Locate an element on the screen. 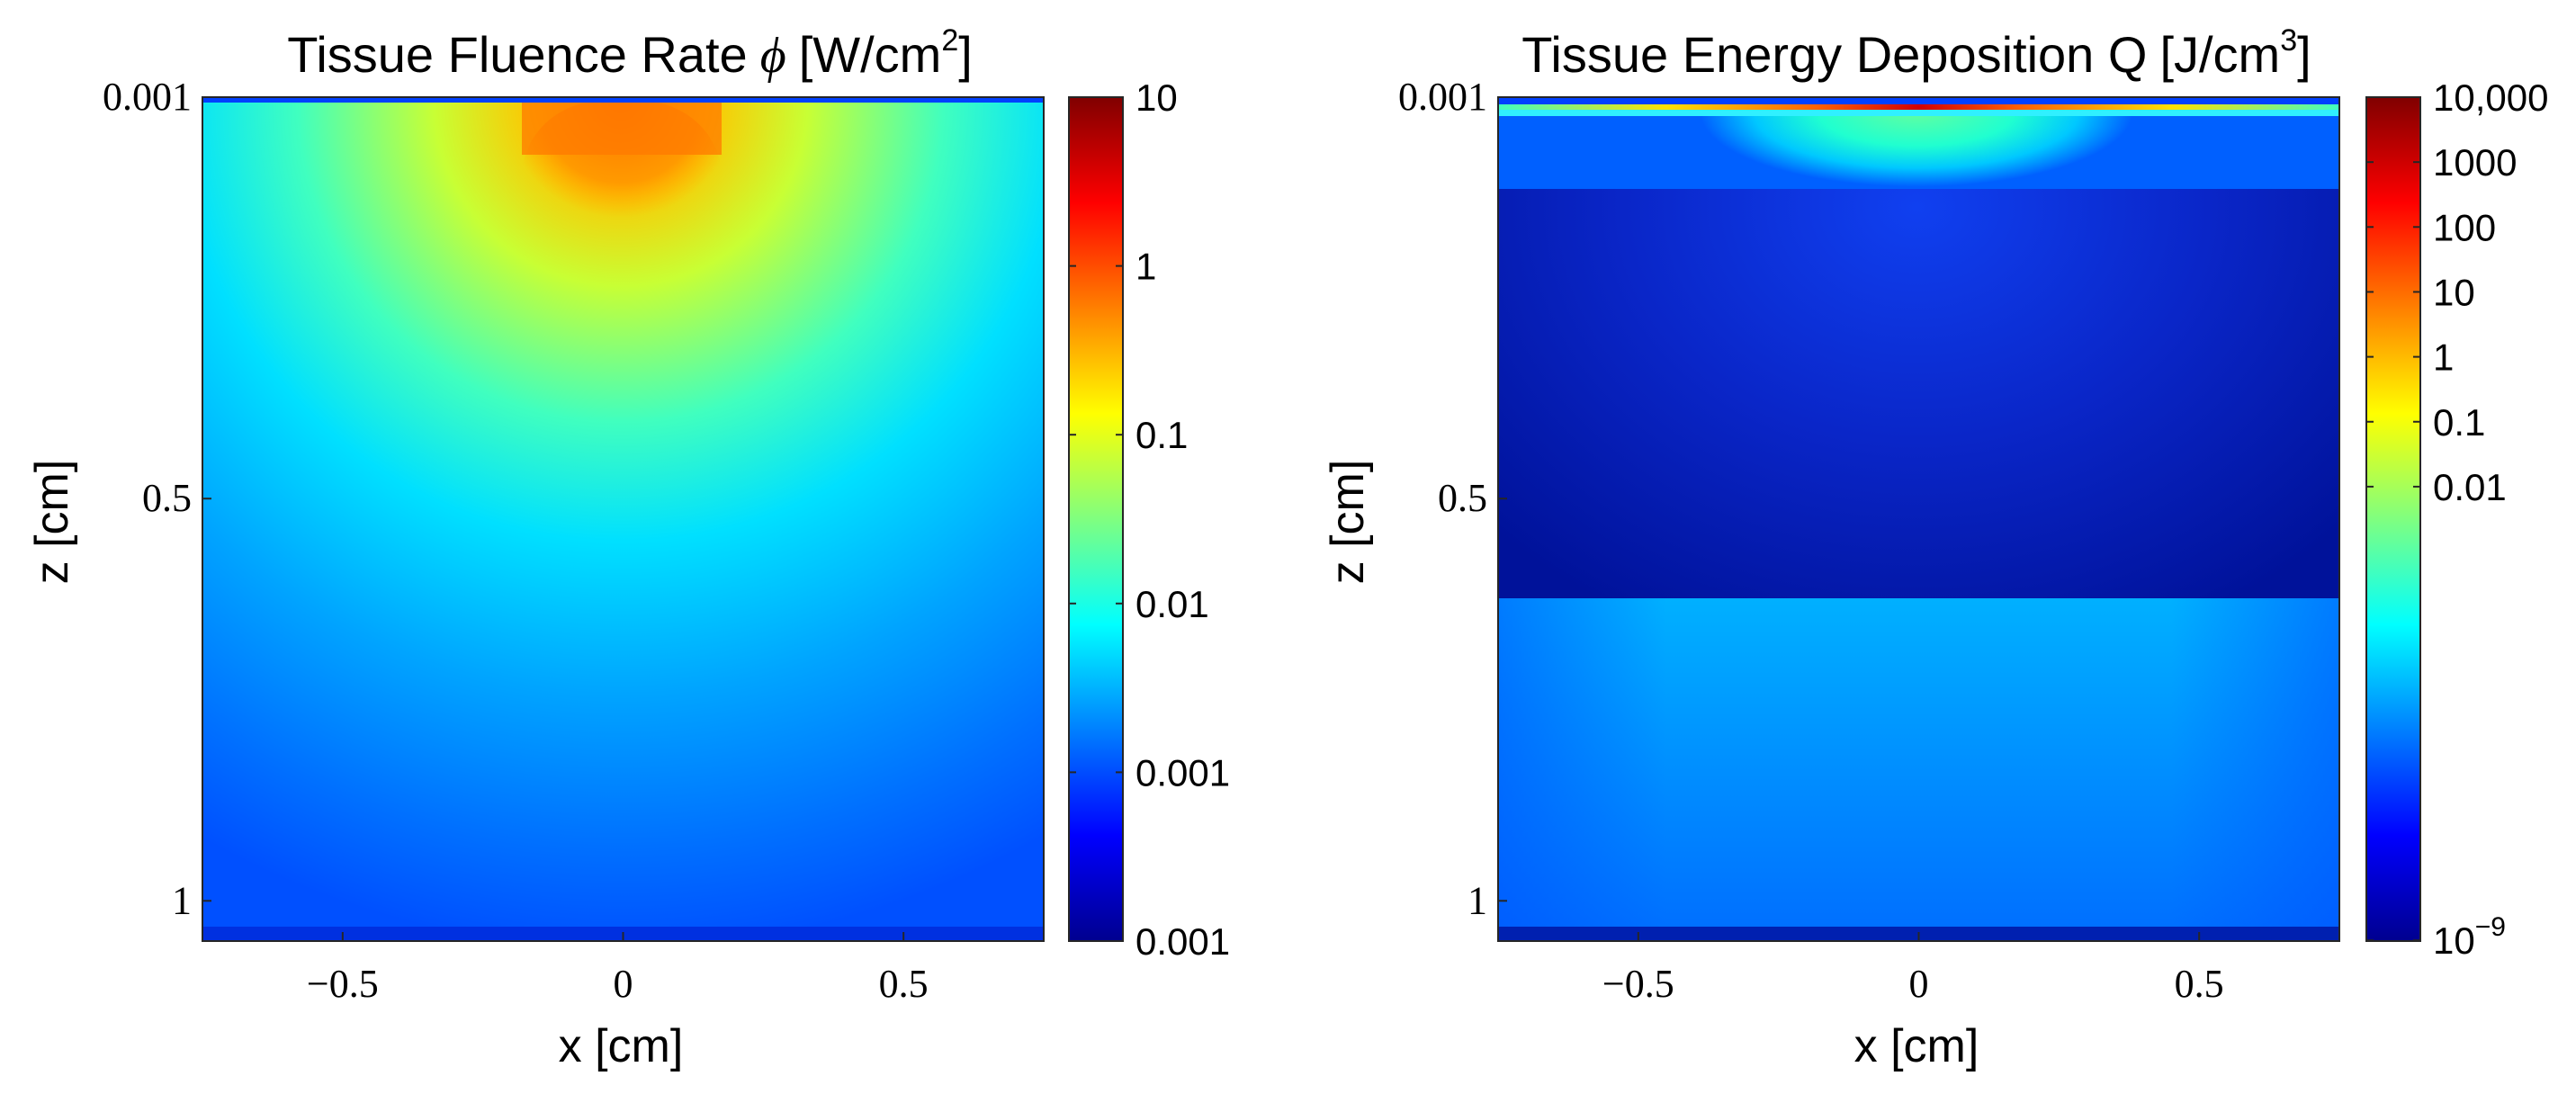  fluence-title: Tissue Fluence Rate ϕ [W/cm2] is located at coordinates (630, 53).